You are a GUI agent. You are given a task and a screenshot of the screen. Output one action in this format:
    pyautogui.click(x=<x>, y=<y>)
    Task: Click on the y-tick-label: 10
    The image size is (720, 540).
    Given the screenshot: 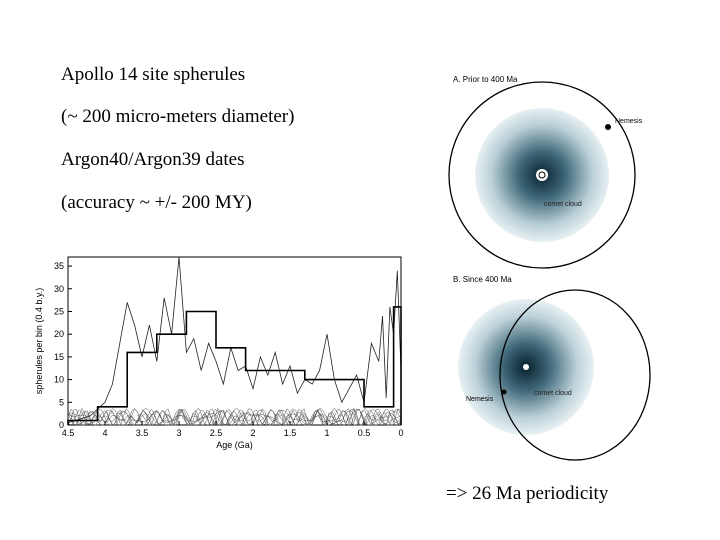 What is the action you would take?
    pyautogui.click(x=59, y=380)
    